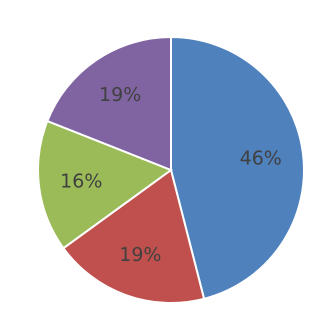 The height and width of the screenshot is (320, 320). I want to click on data-label: 46%, so click(261, 159).